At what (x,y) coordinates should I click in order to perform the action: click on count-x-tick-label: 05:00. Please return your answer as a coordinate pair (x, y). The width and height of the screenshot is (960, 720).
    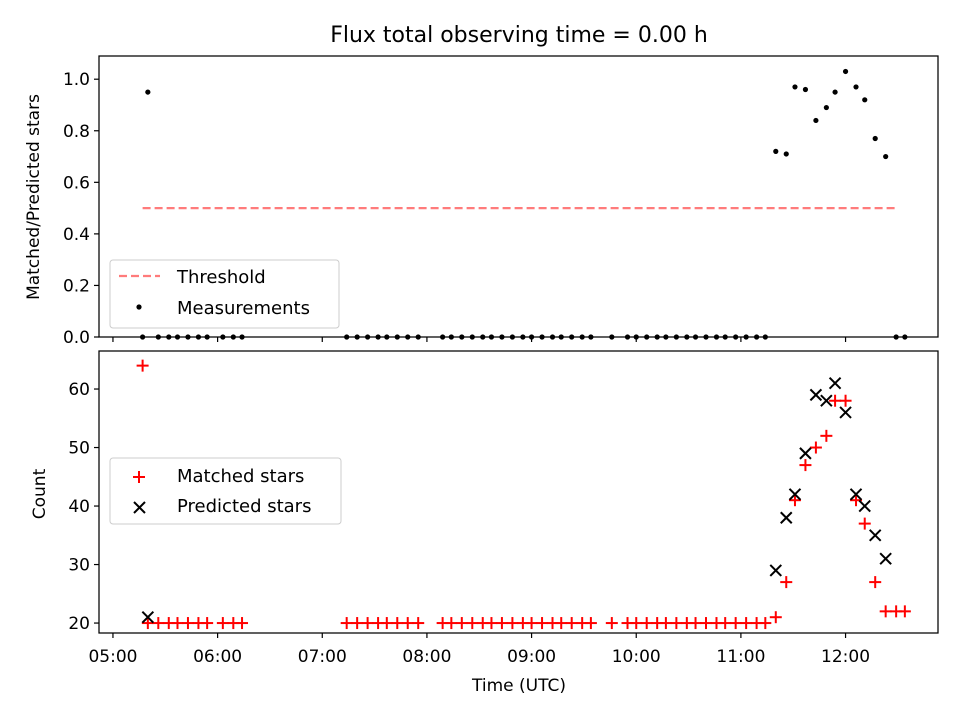
    Looking at the image, I should click on (112, 657).